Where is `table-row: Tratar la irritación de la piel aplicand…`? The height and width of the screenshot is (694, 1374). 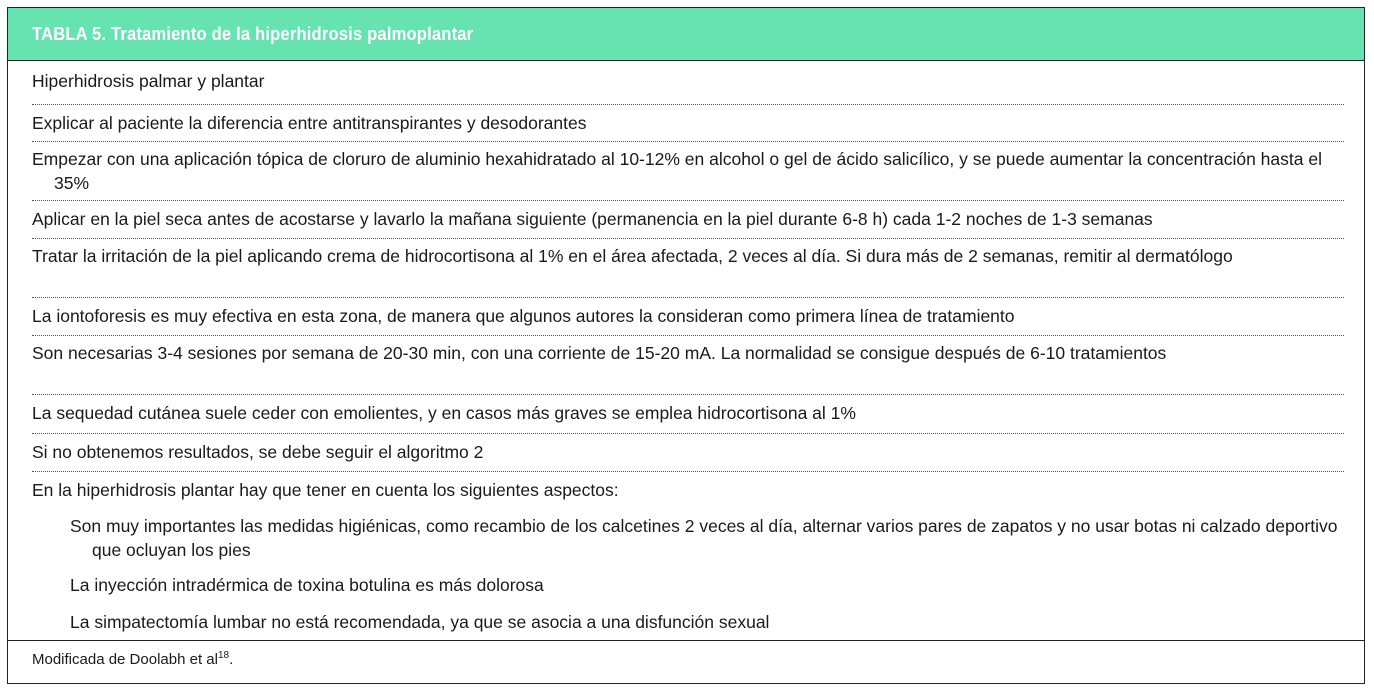
table-row: Tratar la irritación de la piel aplicand… is located at coordinates (688, 268).